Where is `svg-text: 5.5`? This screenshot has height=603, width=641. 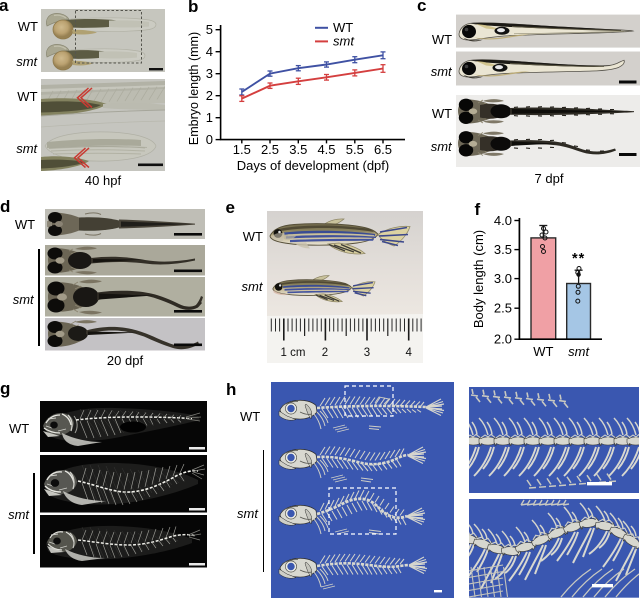 svg-text: 5.5 is located at coordinates (355, 149).